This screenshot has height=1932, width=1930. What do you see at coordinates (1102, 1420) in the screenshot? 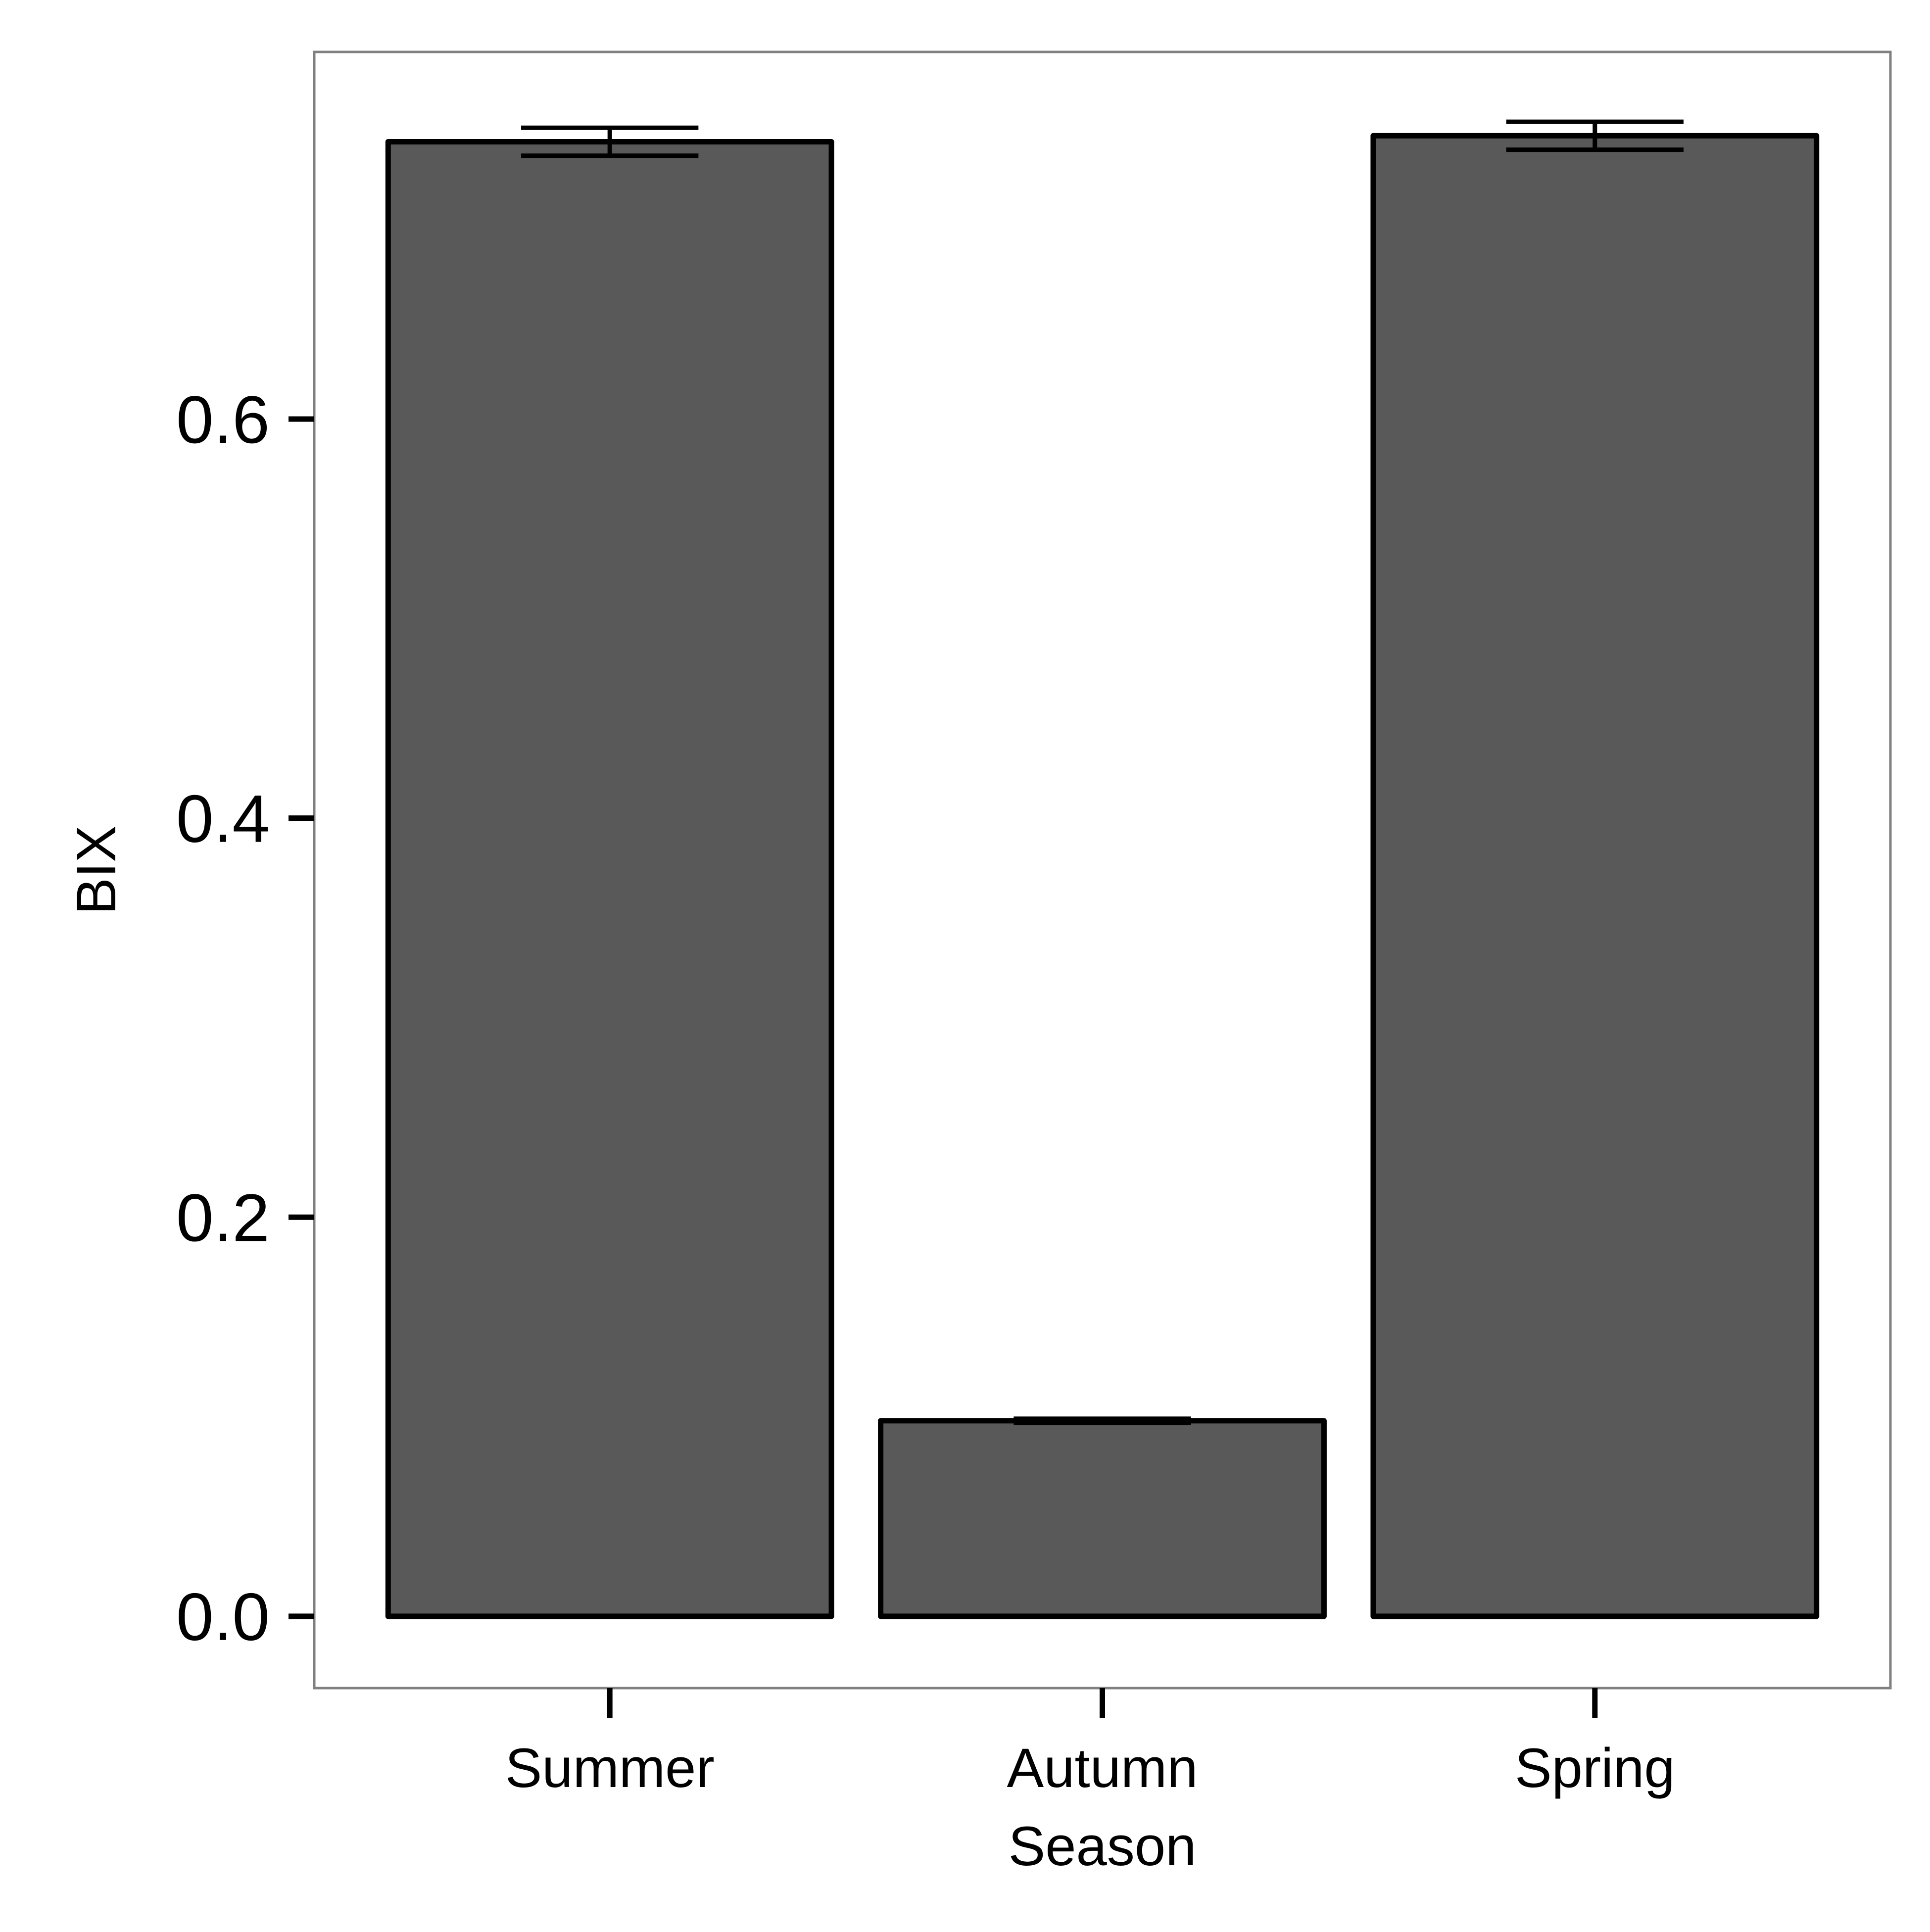
I see `error-bar-autumn` at bounding box center [1102, 1420].